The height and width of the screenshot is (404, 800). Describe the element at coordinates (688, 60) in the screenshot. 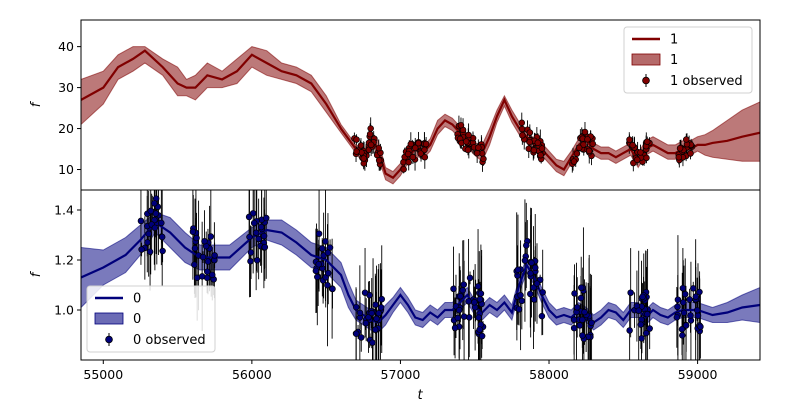

I see `legend-top: 1 1 1 observed` at that location.